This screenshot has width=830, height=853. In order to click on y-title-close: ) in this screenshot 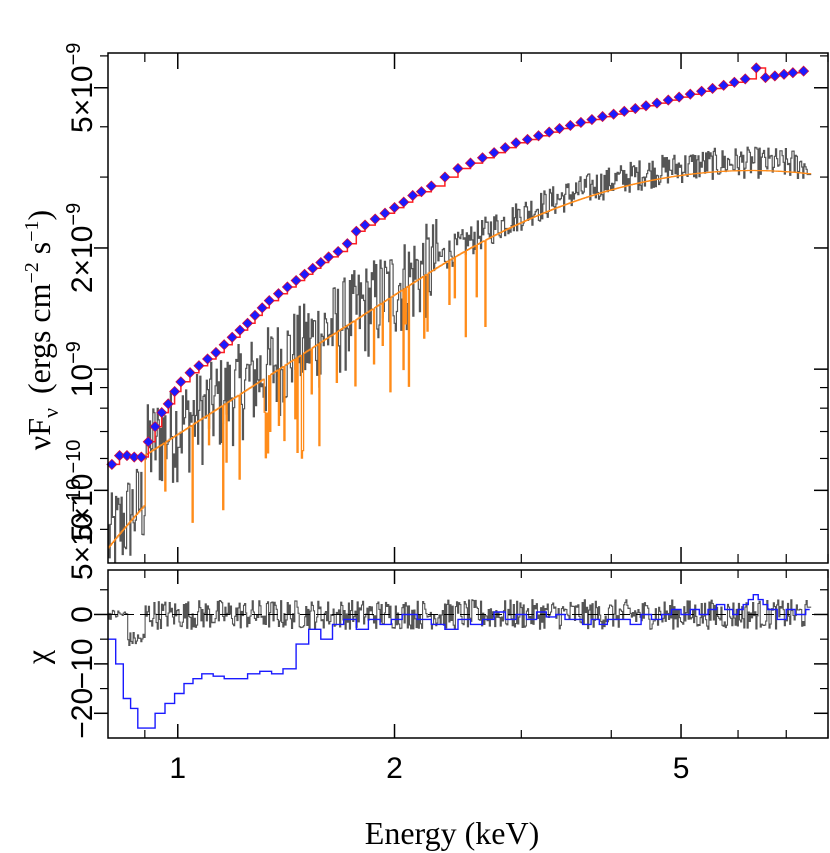, I will do `click(39, 215)`.